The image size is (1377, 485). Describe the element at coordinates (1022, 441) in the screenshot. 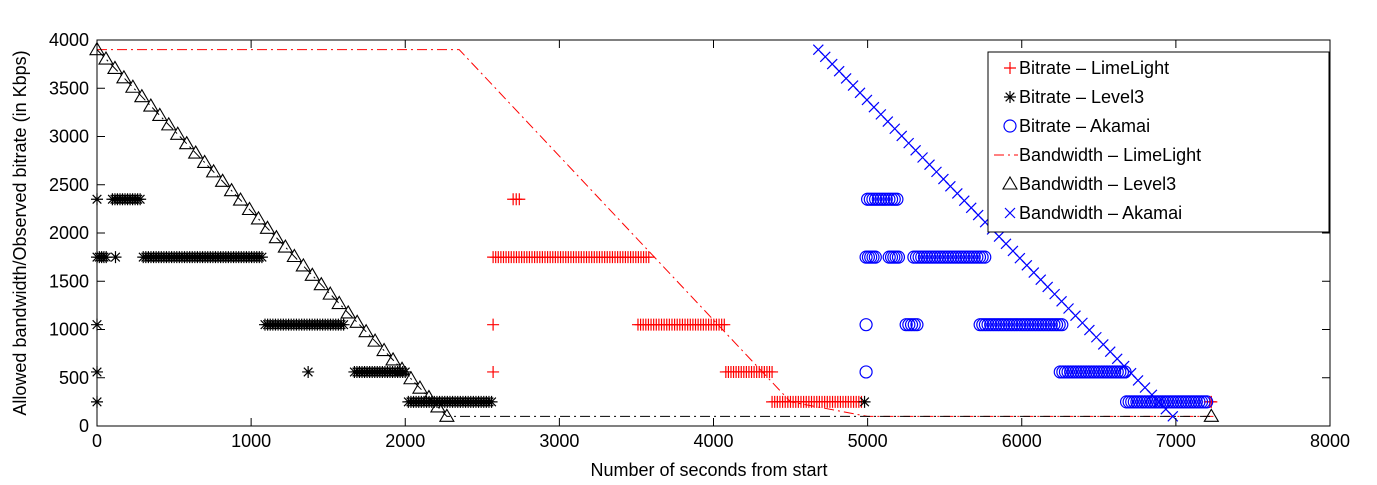

I see `x-tick-label: 6000` at that location.